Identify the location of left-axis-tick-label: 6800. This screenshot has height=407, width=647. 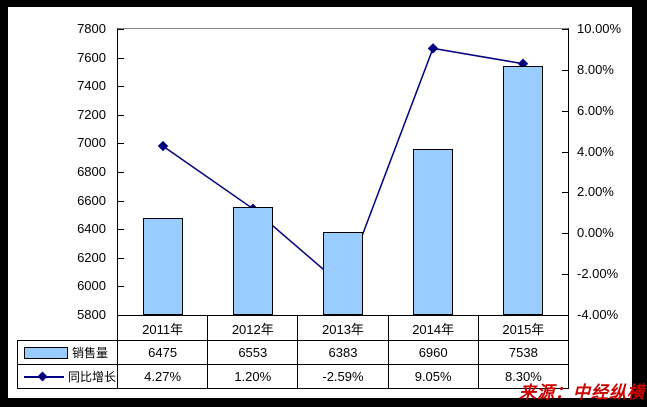
(91, 171).